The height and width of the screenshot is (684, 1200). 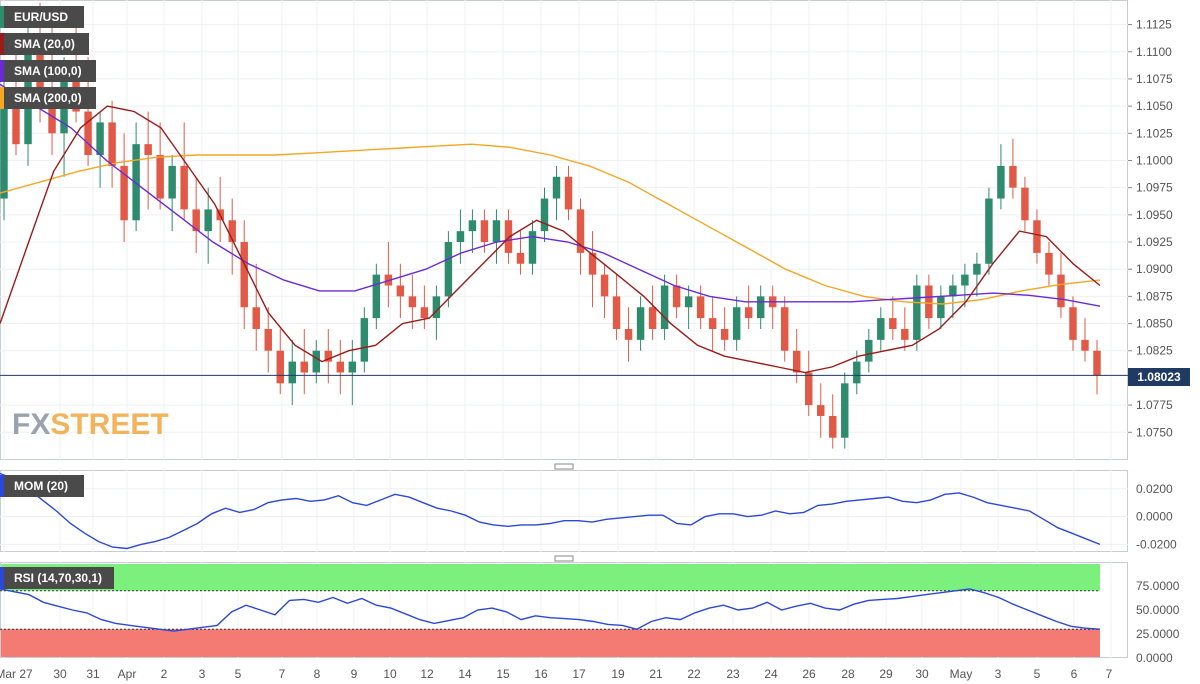 What do you see at coordinates (1154, 25) in the screenshot?
I see `price-tick-label: 1.1125` at bounding box center [1154, 25].